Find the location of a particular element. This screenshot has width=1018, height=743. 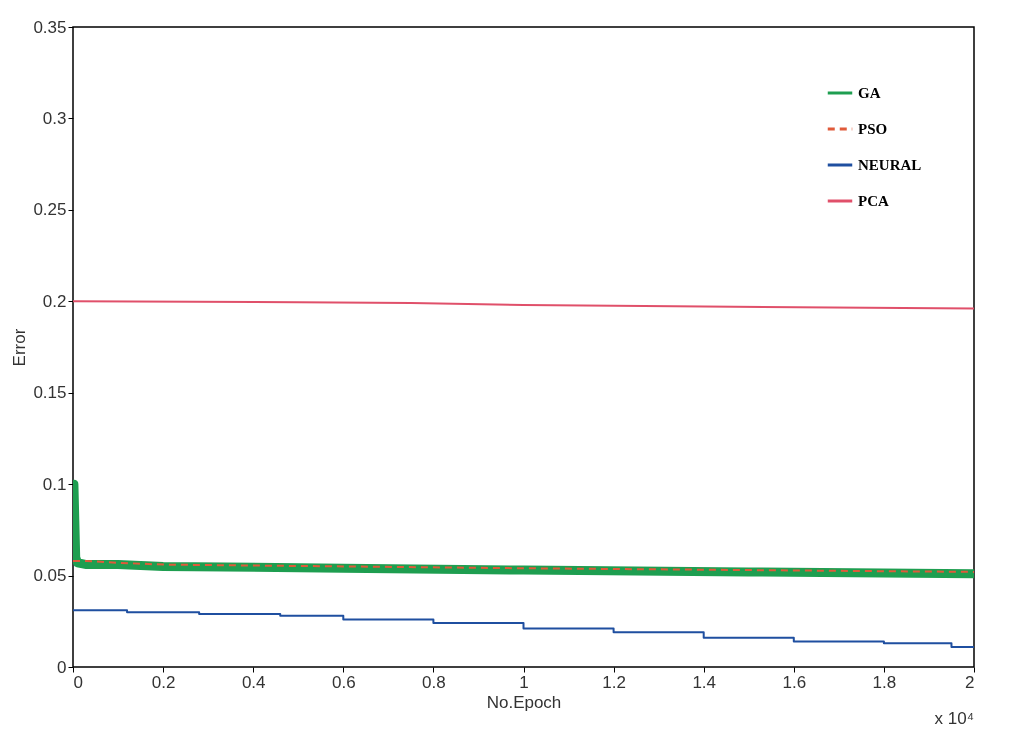

legend-label: NEURAL is located at coordinates (890, 165).